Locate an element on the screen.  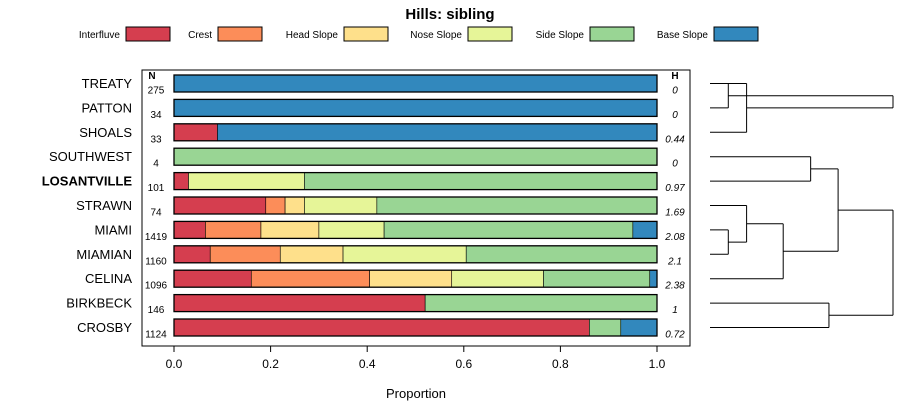
category-label: STRAWN is located at coordinates (104, 205).